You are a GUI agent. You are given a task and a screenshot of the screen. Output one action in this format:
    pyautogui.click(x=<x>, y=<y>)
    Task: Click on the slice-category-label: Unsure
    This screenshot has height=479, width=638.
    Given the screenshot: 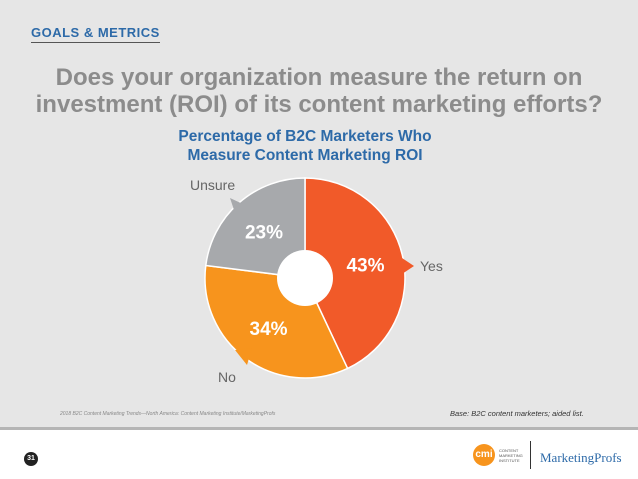 What is the action you would take?
    pyautogui.click(x=212, y=185)
    